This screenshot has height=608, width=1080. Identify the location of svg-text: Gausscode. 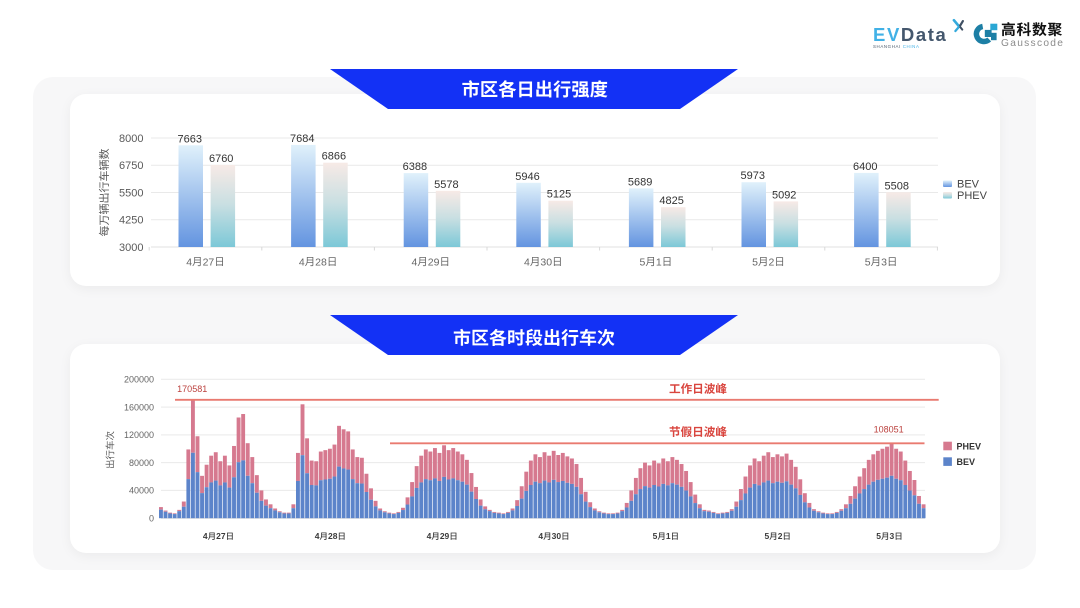
(1032, 43).